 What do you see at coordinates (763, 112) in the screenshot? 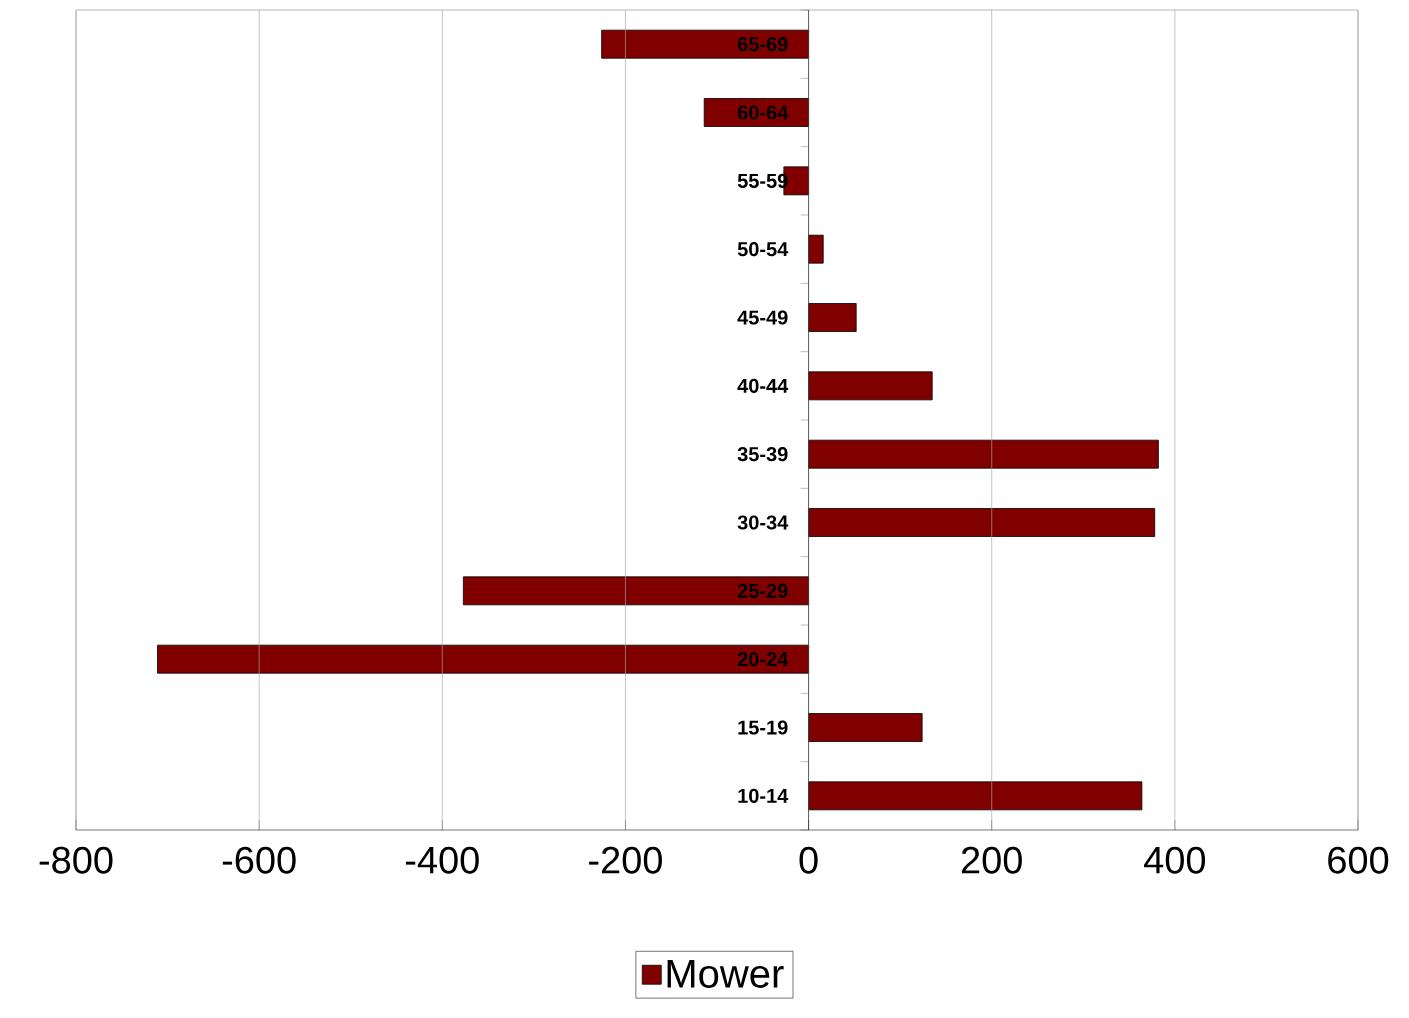
I see `y-tick-label: 60-64` at bounding box center [763, 112].